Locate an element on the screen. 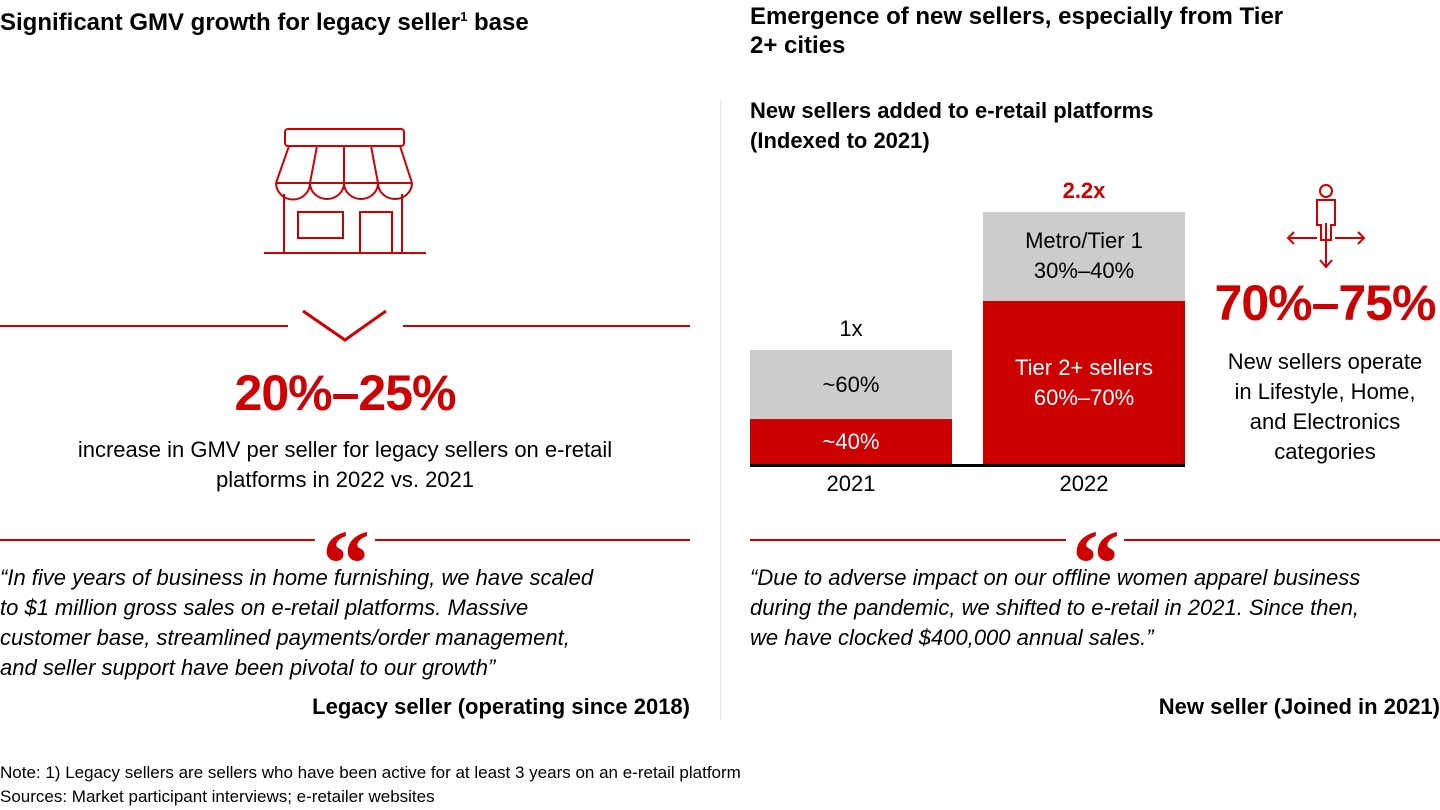  bar-total-label: 2.2x is located at coordinates (1084, 190).